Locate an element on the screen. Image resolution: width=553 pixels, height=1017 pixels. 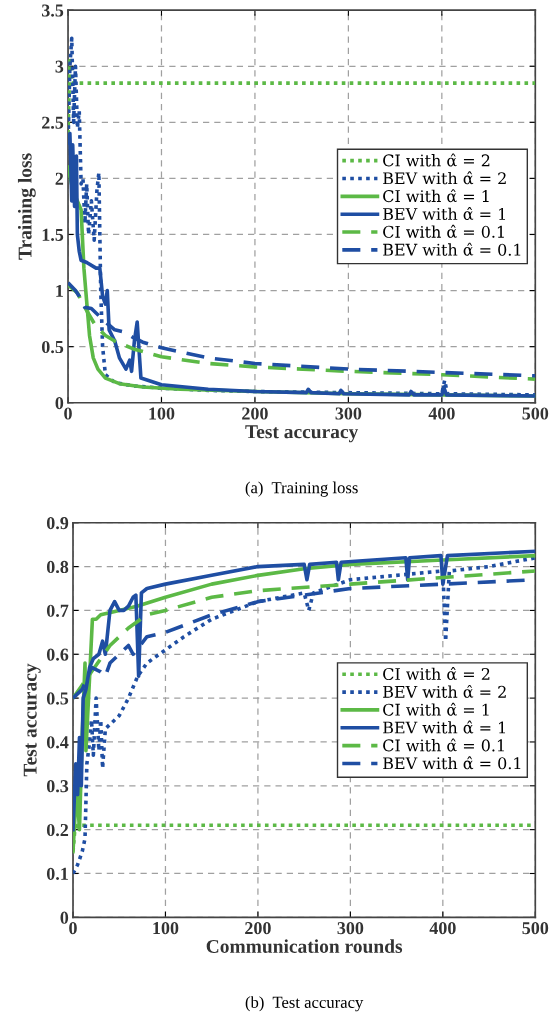
y-tick-label: 3.5 is located at coordinates (52, 10).